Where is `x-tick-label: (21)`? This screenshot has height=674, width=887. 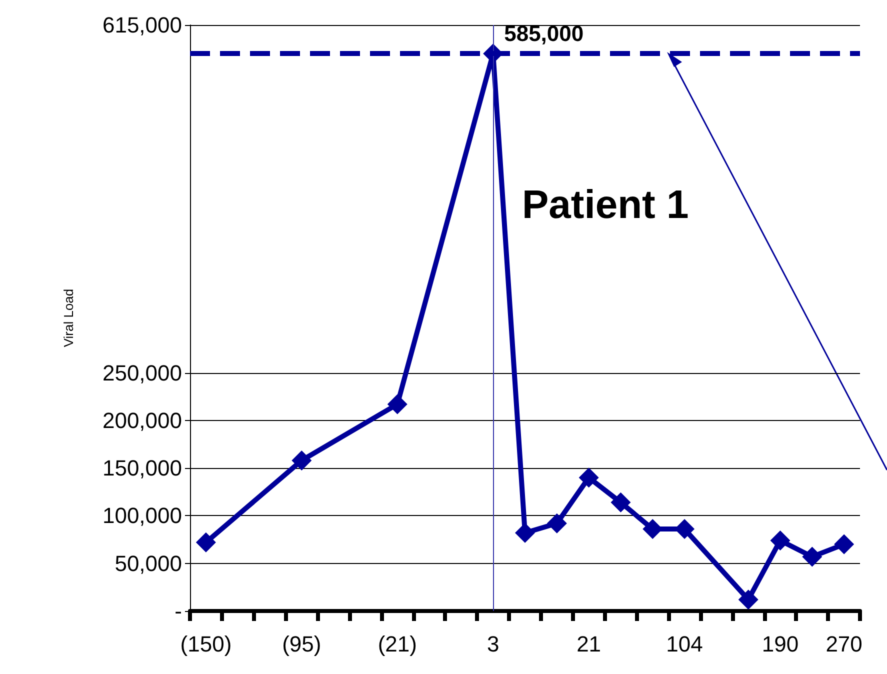
x-tick-label: (21) is located at coordinates (397, 644).